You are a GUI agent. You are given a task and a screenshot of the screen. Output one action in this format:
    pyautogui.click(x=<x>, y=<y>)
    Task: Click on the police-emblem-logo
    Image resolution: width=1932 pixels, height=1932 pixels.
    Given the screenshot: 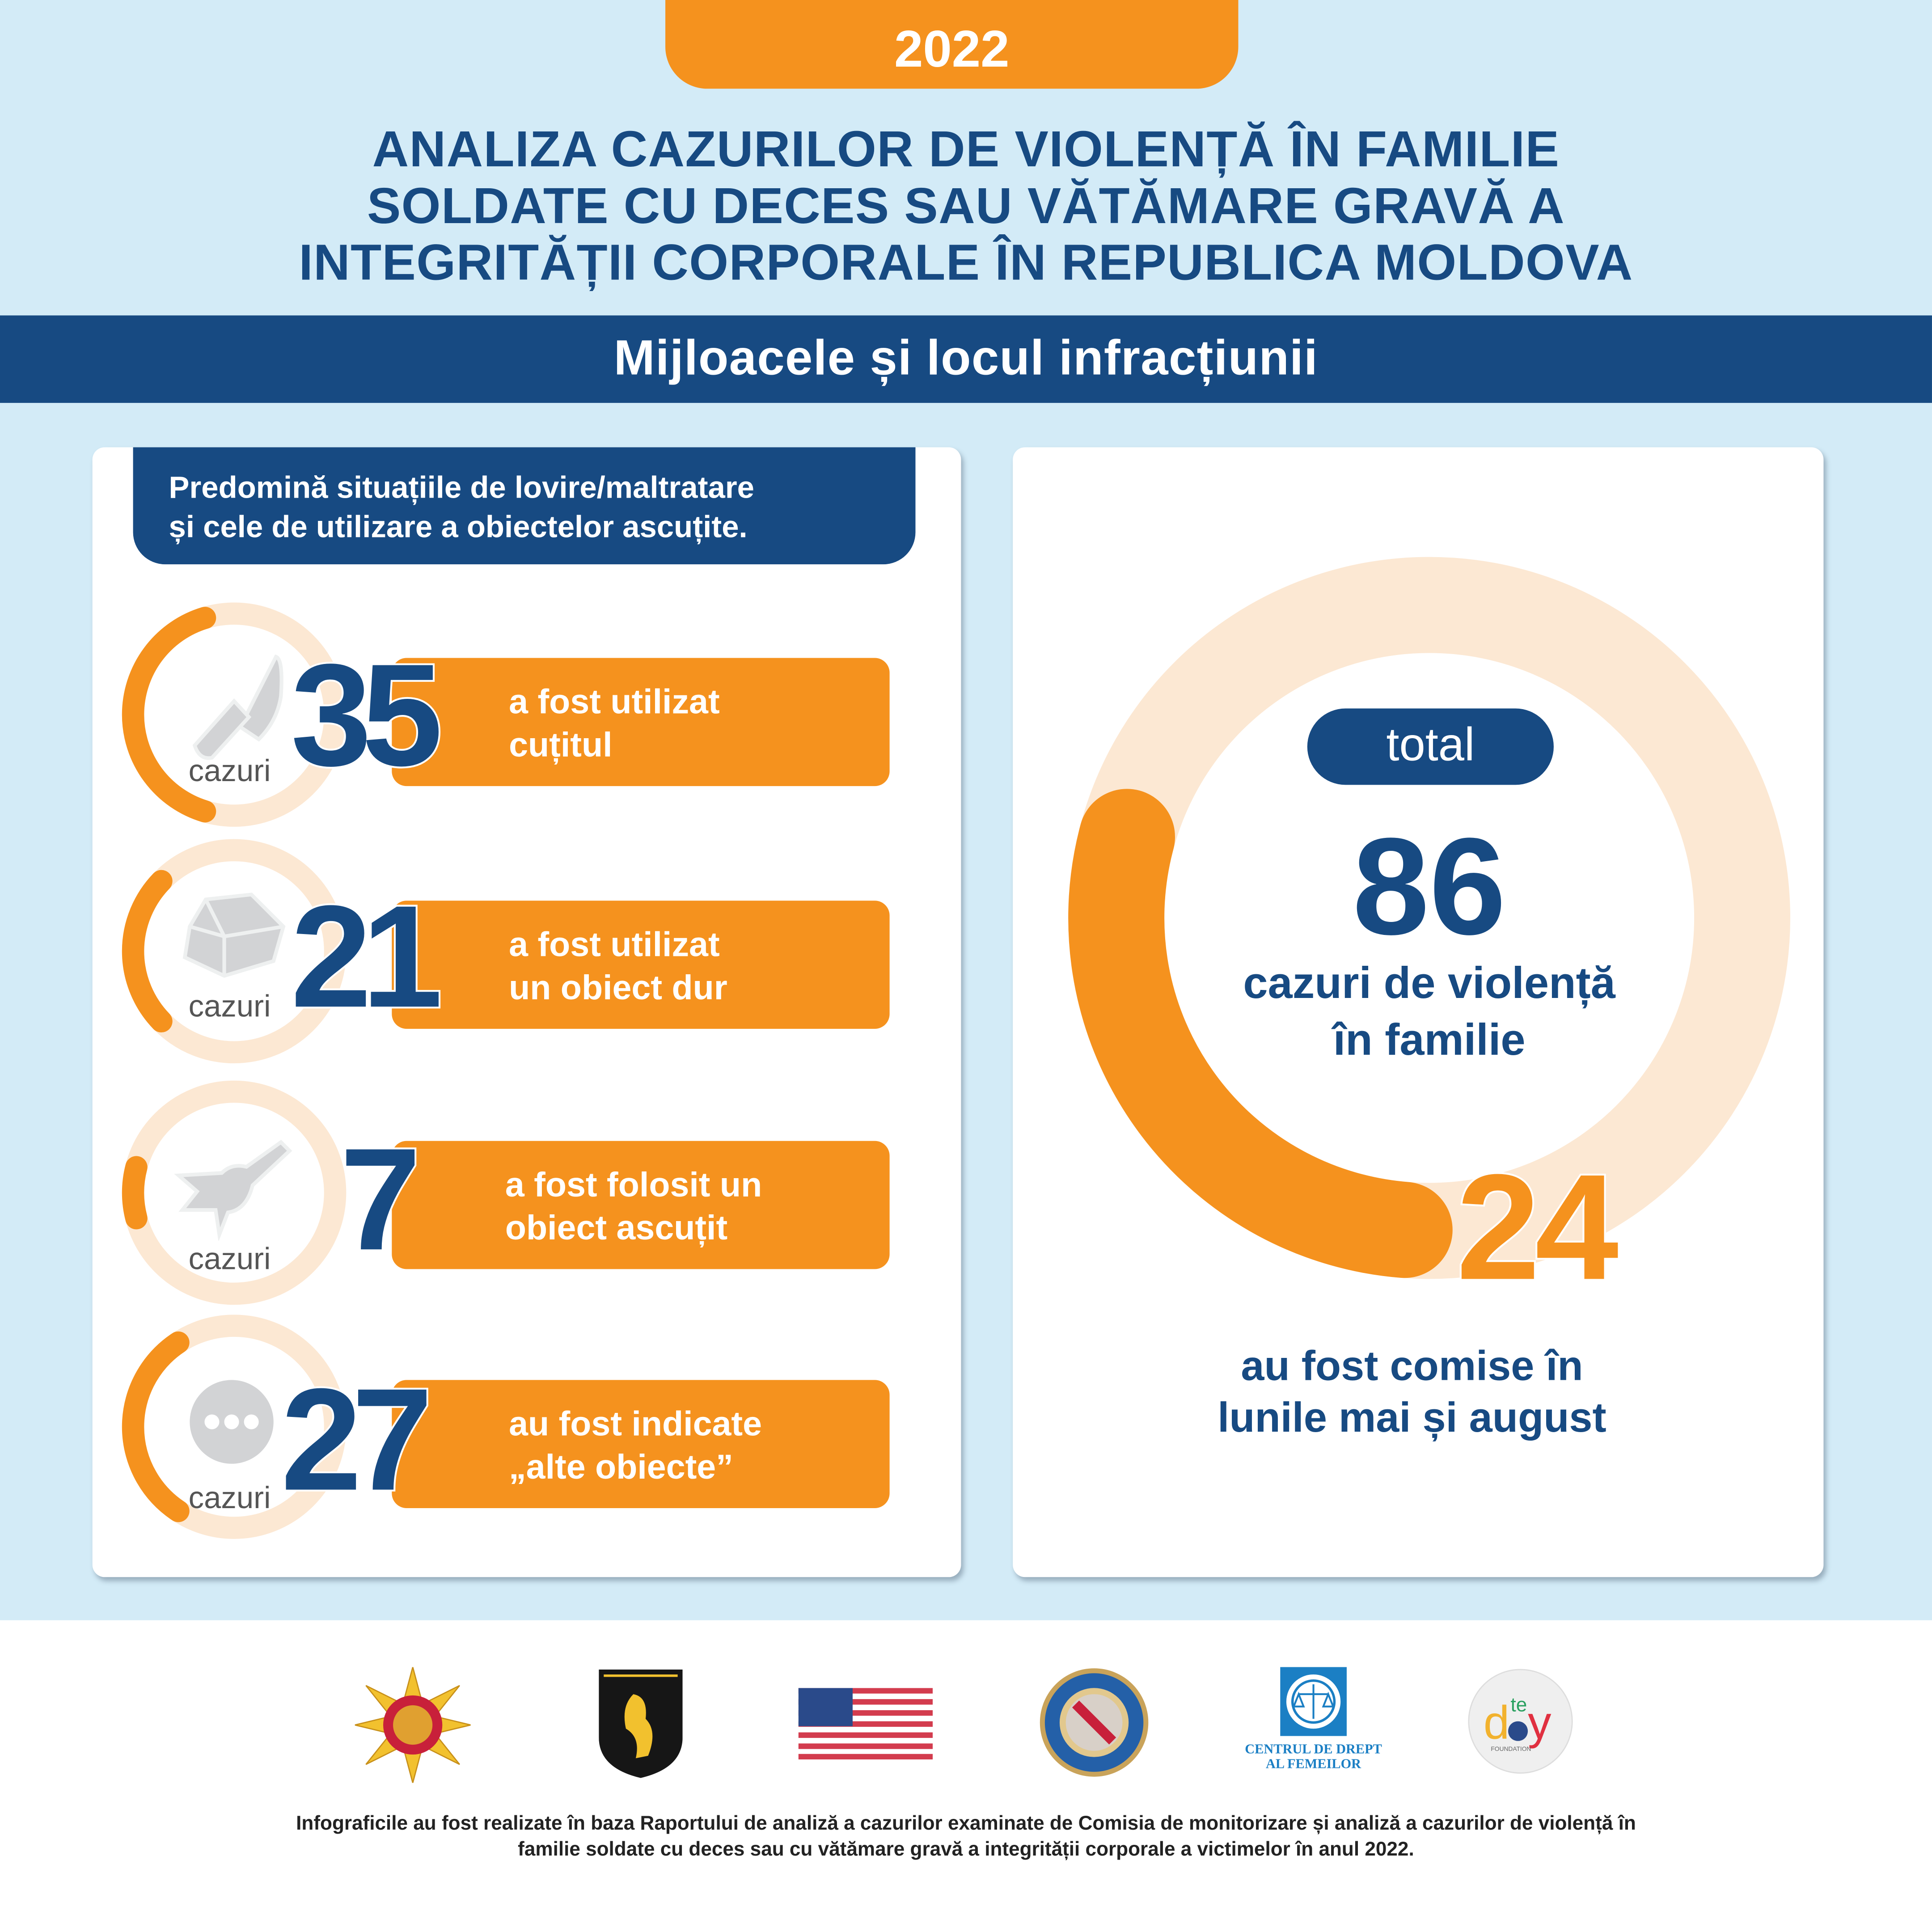 What is the action you would take?
    pyautogui.click(x=413, y=1725)
    